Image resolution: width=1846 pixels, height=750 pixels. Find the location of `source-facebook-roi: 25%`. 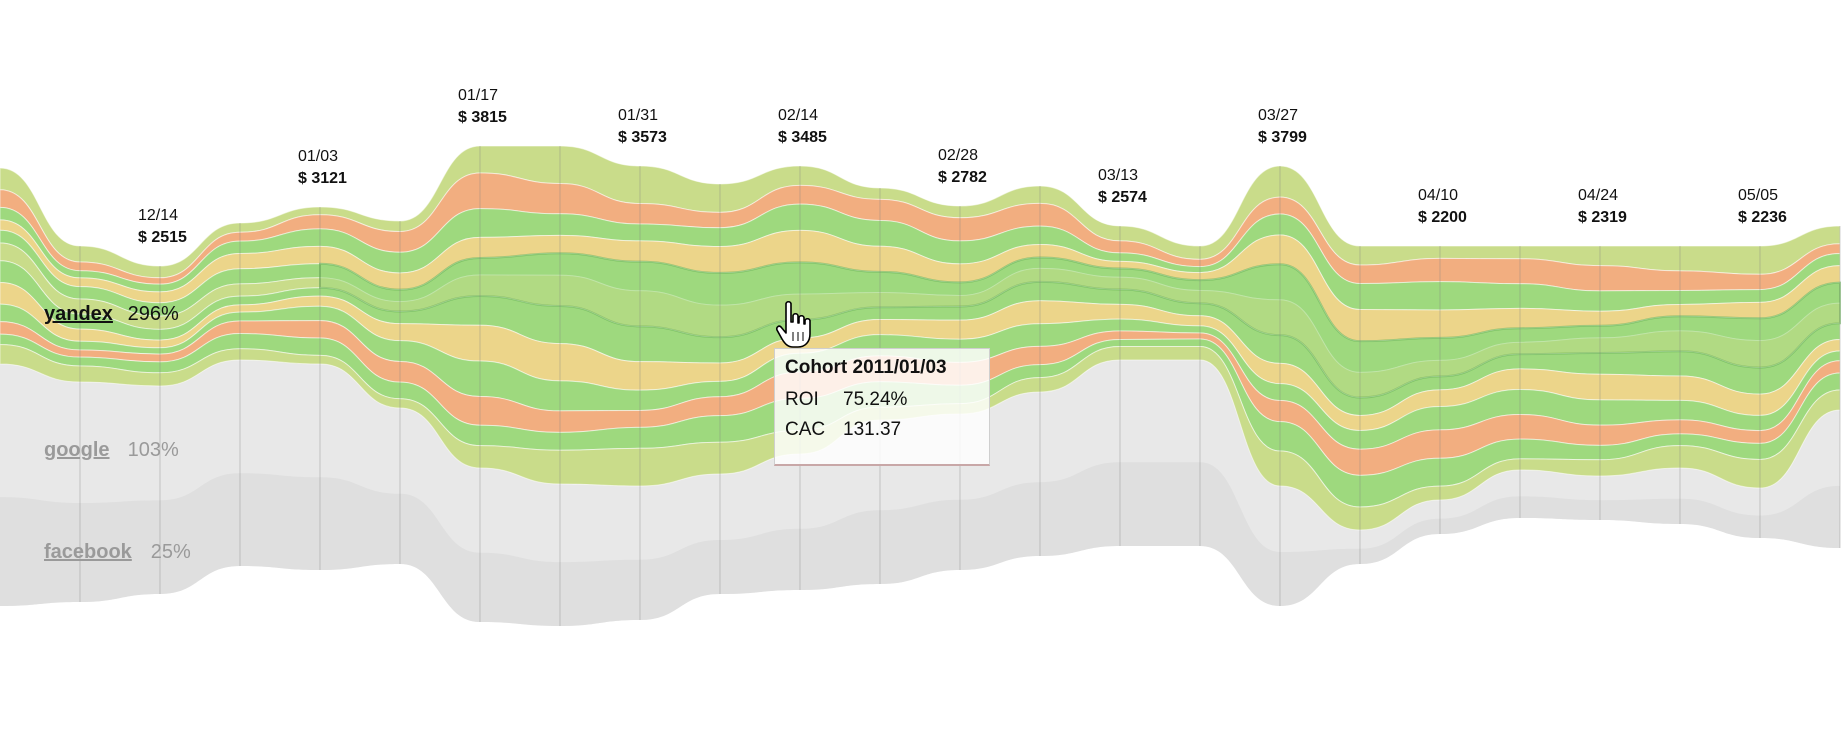

source-facebook-roi: 25% is located at coordinates (171, 552).